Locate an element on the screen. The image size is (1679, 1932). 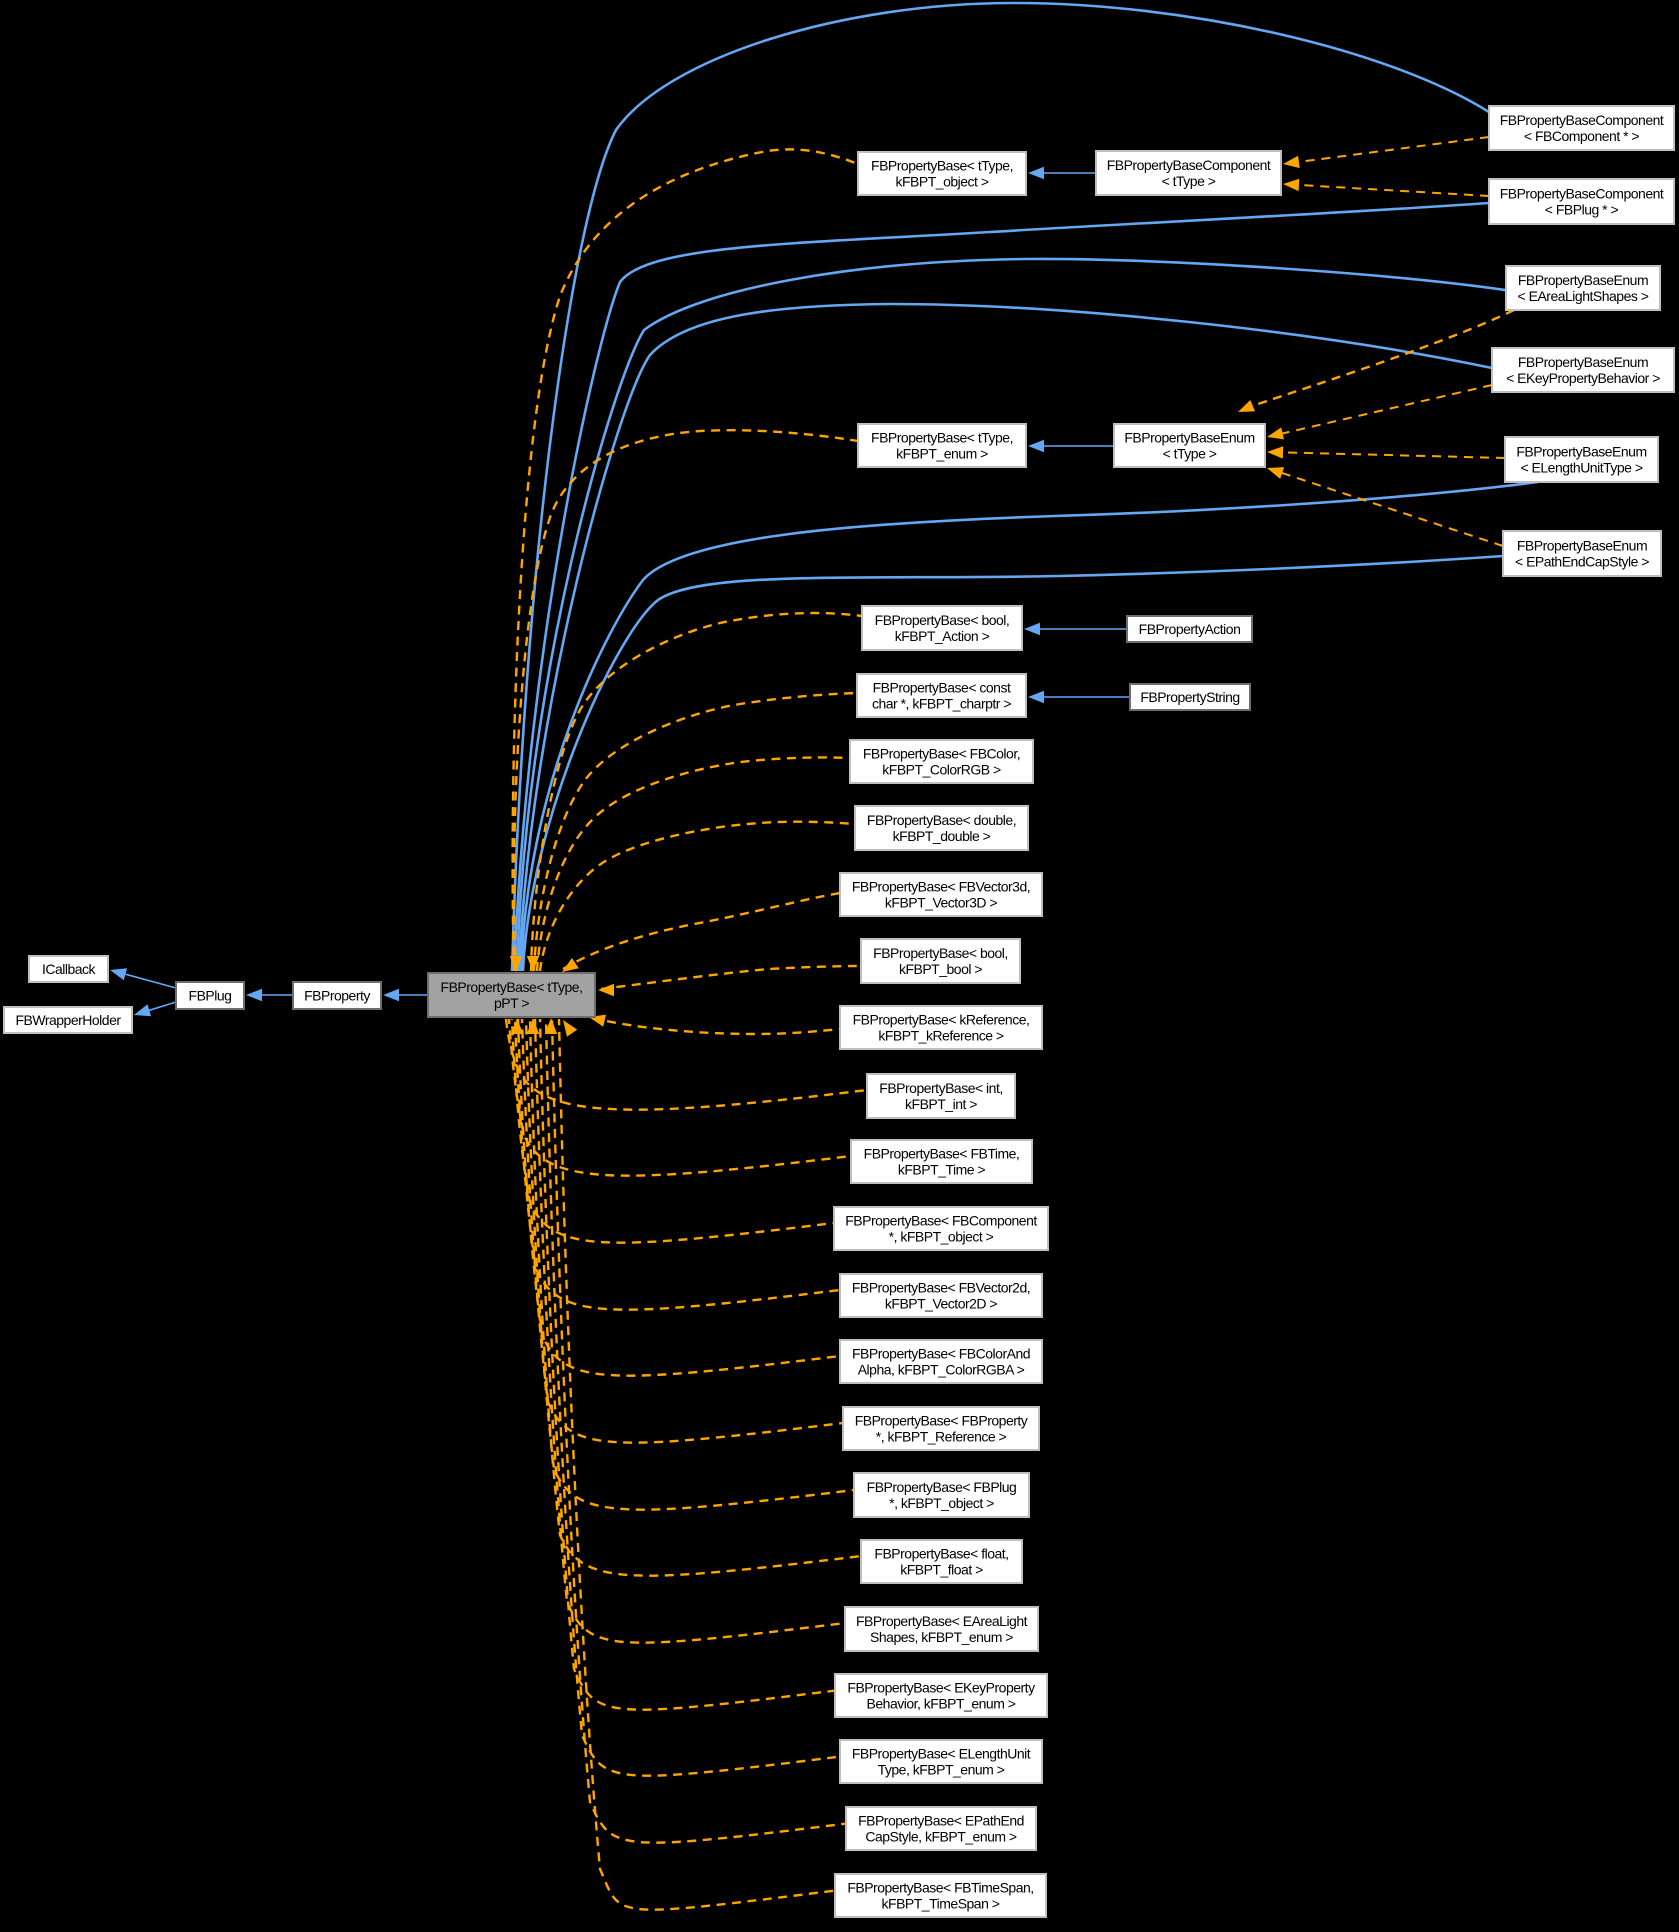
svg-text: FBPropertyBase< float, is located at coordinates (941, 1554).